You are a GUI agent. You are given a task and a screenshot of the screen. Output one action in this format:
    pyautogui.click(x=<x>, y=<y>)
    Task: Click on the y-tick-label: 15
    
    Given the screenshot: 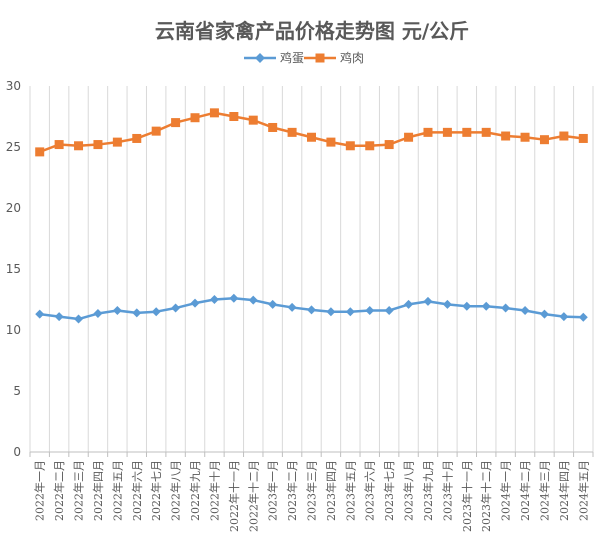 What is the action you would take?
    pyautogui.click(x=13, y=269)
    